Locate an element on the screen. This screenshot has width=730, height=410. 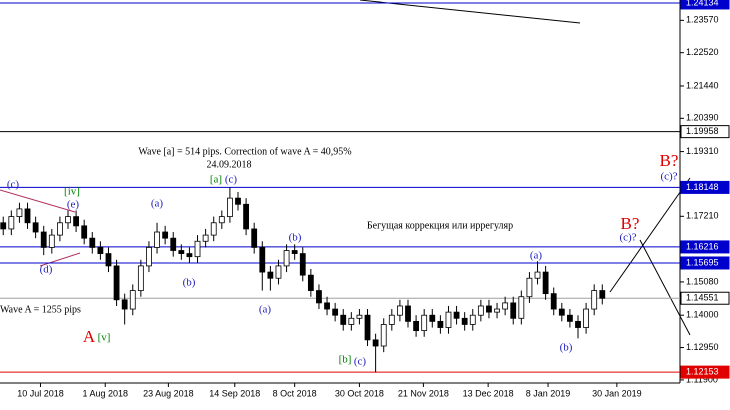
x-tick-label: 8 Oct 2018 is located at coordinates (295, 393).